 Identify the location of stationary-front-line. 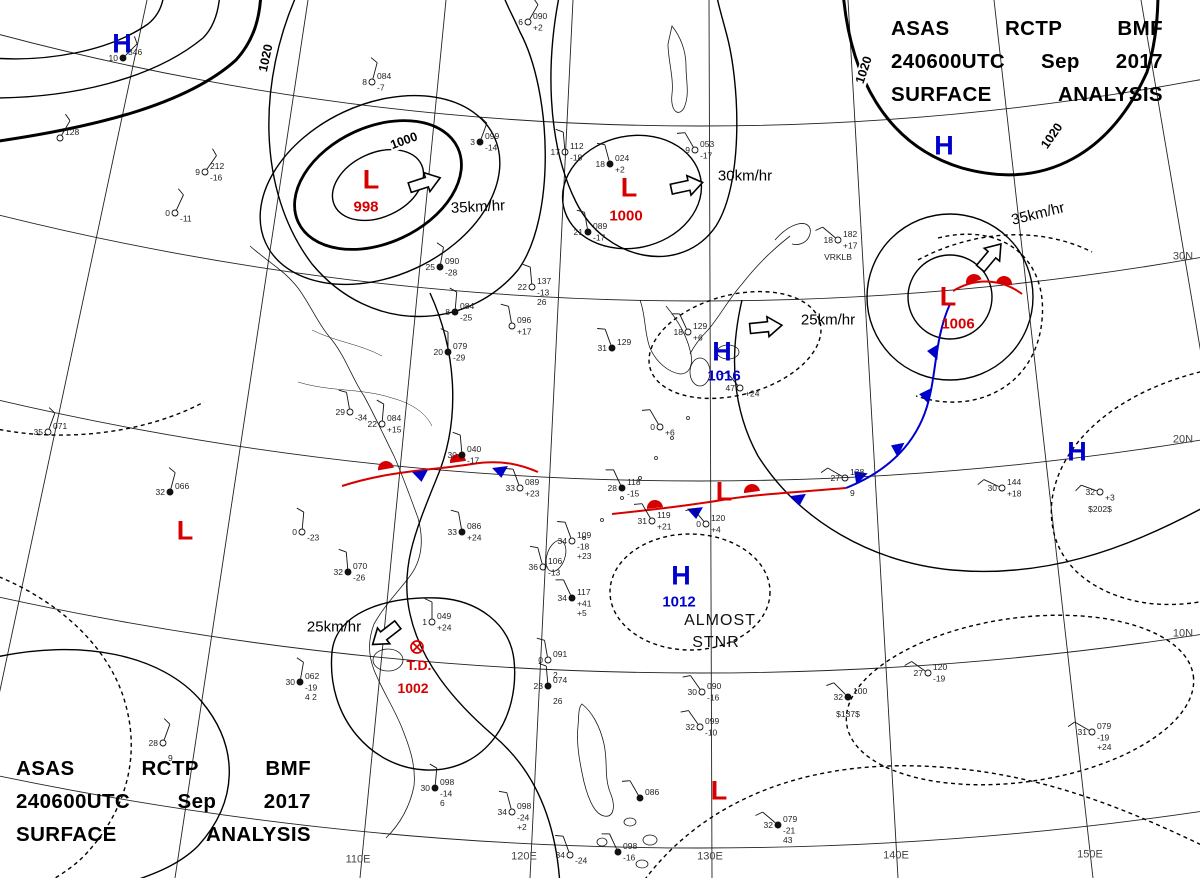
(729, 501).